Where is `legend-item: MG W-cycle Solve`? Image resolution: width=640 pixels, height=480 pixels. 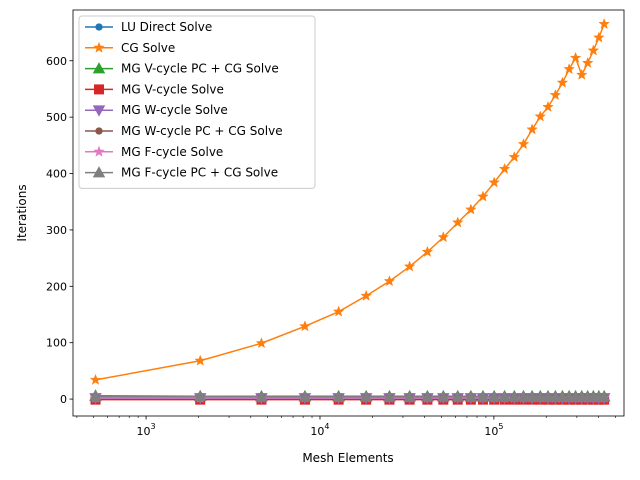
legend-item: MG W-cycle Solve is located at coordinates (156, 110).